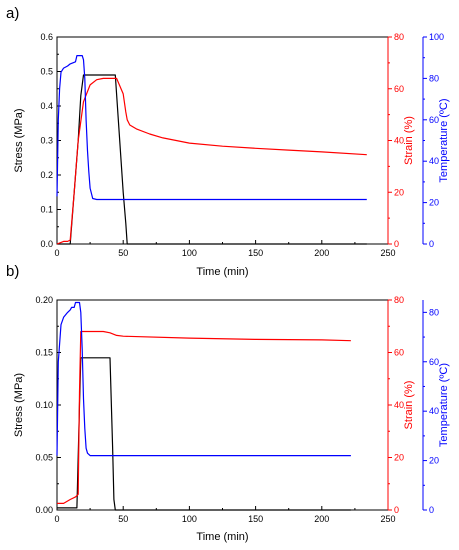  Describe the element at coordinates (436, 37) in the screenshot. I see `temperature-tick-label: 100` at that location.